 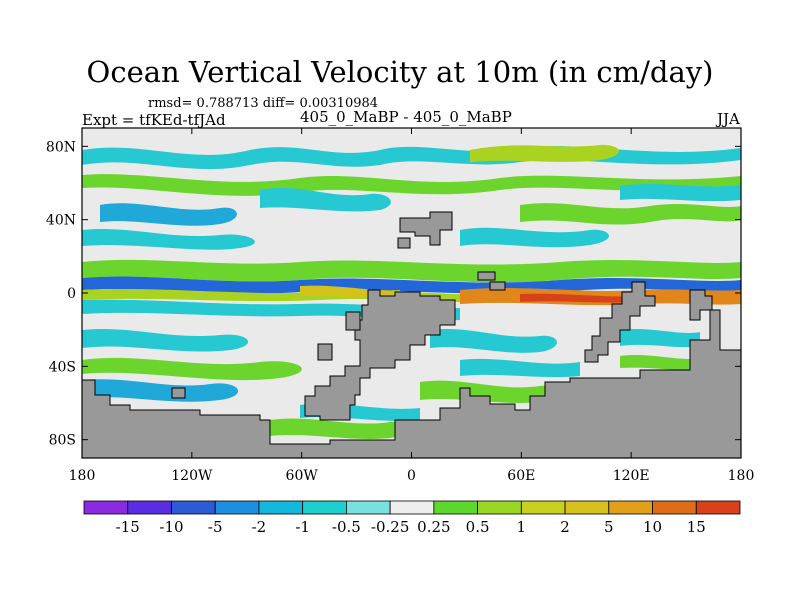 I want to click on island-west, so click(x=353, y=321).